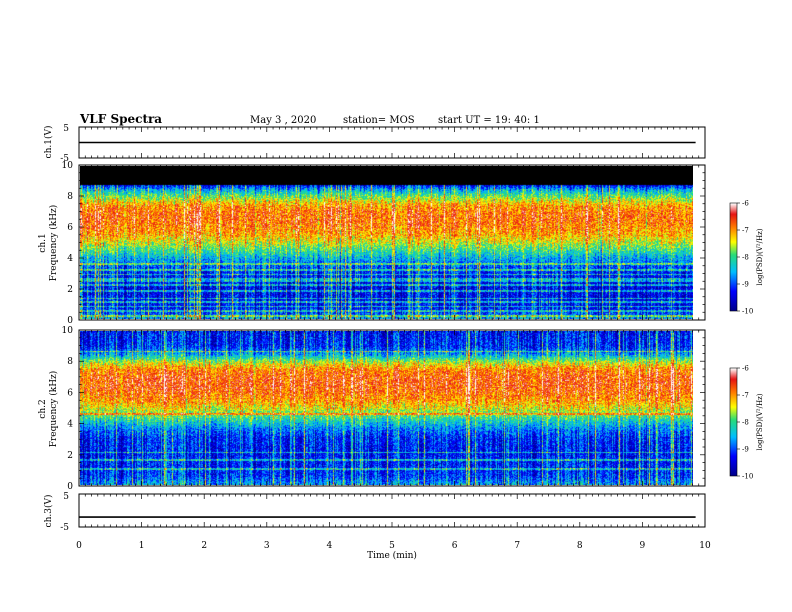 This screenshot has width=792, height=612. I want to click on ch1-spec-ylabel-channel: ch.1, so click(43, 242).